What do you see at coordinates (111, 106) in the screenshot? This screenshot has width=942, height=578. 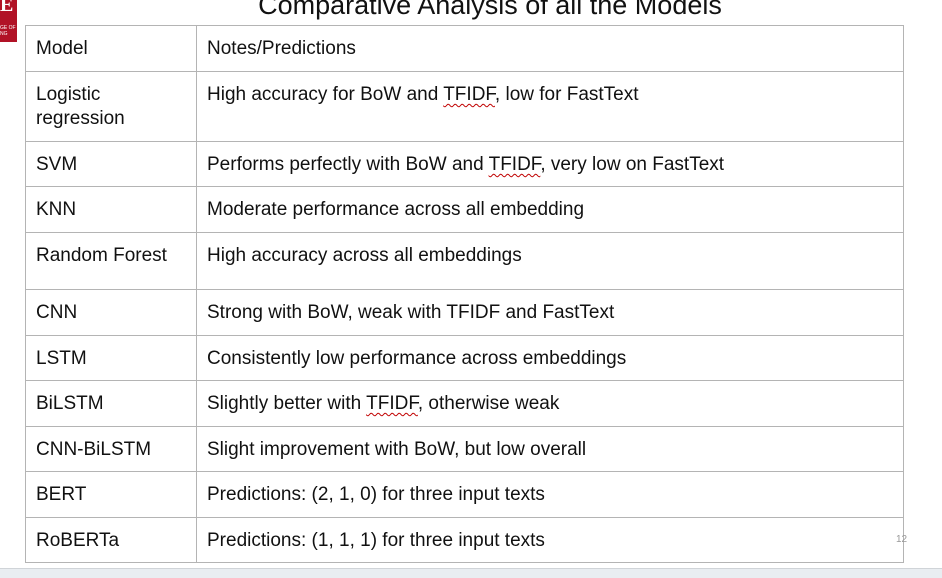 I see `model-cell: Logistic regression` at bounding box center [111, 106].